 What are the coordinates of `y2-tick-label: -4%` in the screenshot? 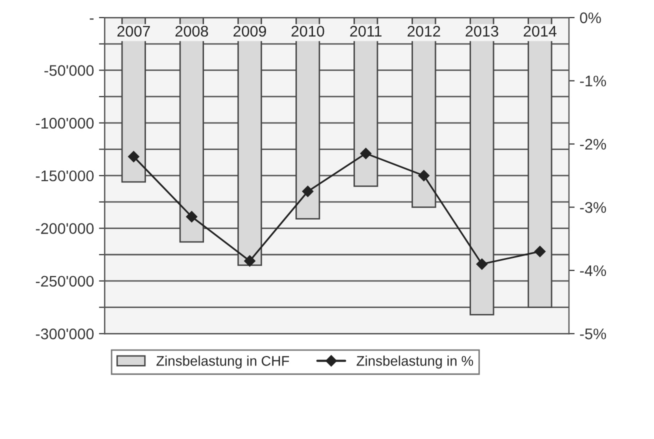 It's located at (593, 270).